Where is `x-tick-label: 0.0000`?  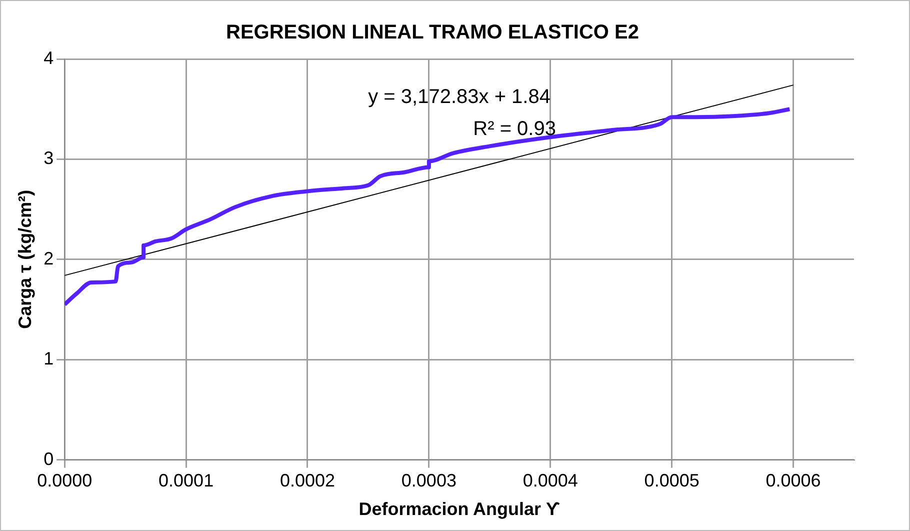
x-tick-label: 0.0000 is located at coordinates (64, 480).